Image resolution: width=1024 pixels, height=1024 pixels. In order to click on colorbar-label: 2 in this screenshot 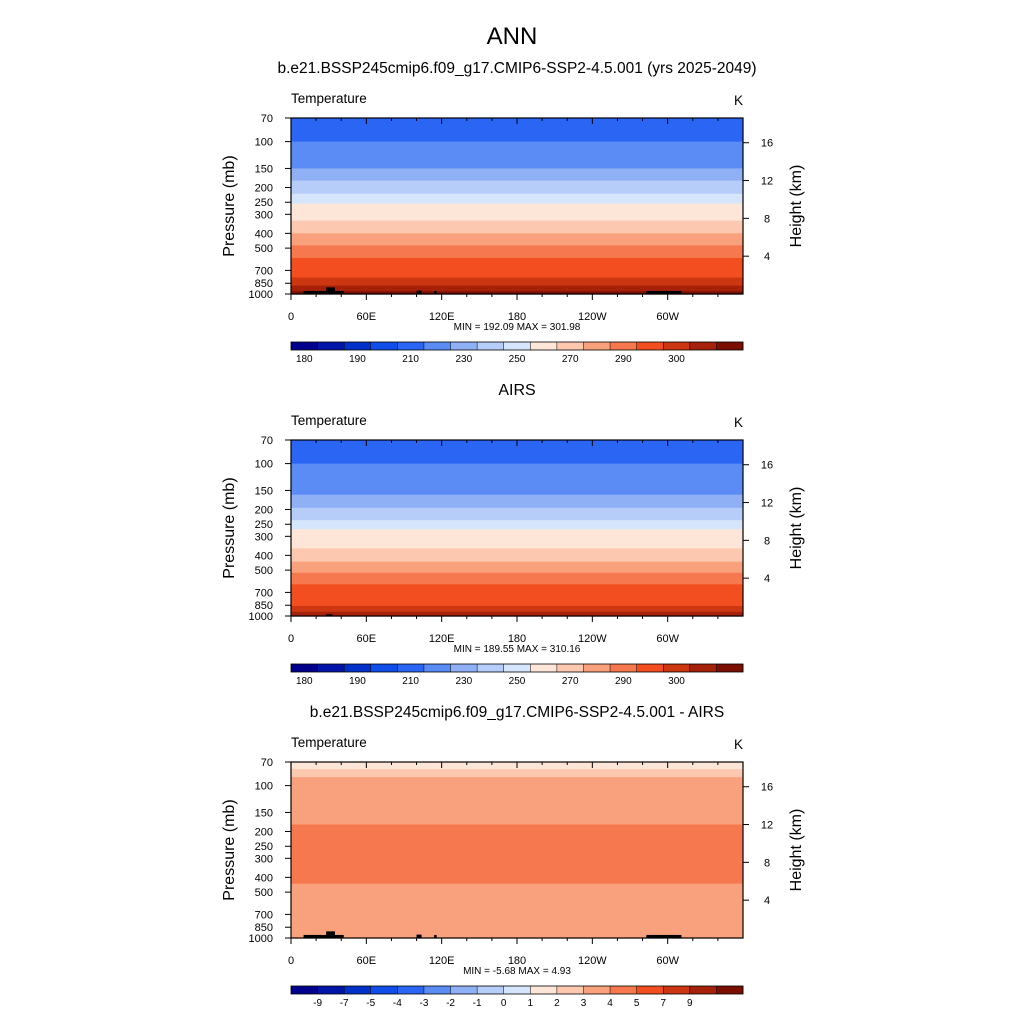, I will do `click(557, 1003)`.